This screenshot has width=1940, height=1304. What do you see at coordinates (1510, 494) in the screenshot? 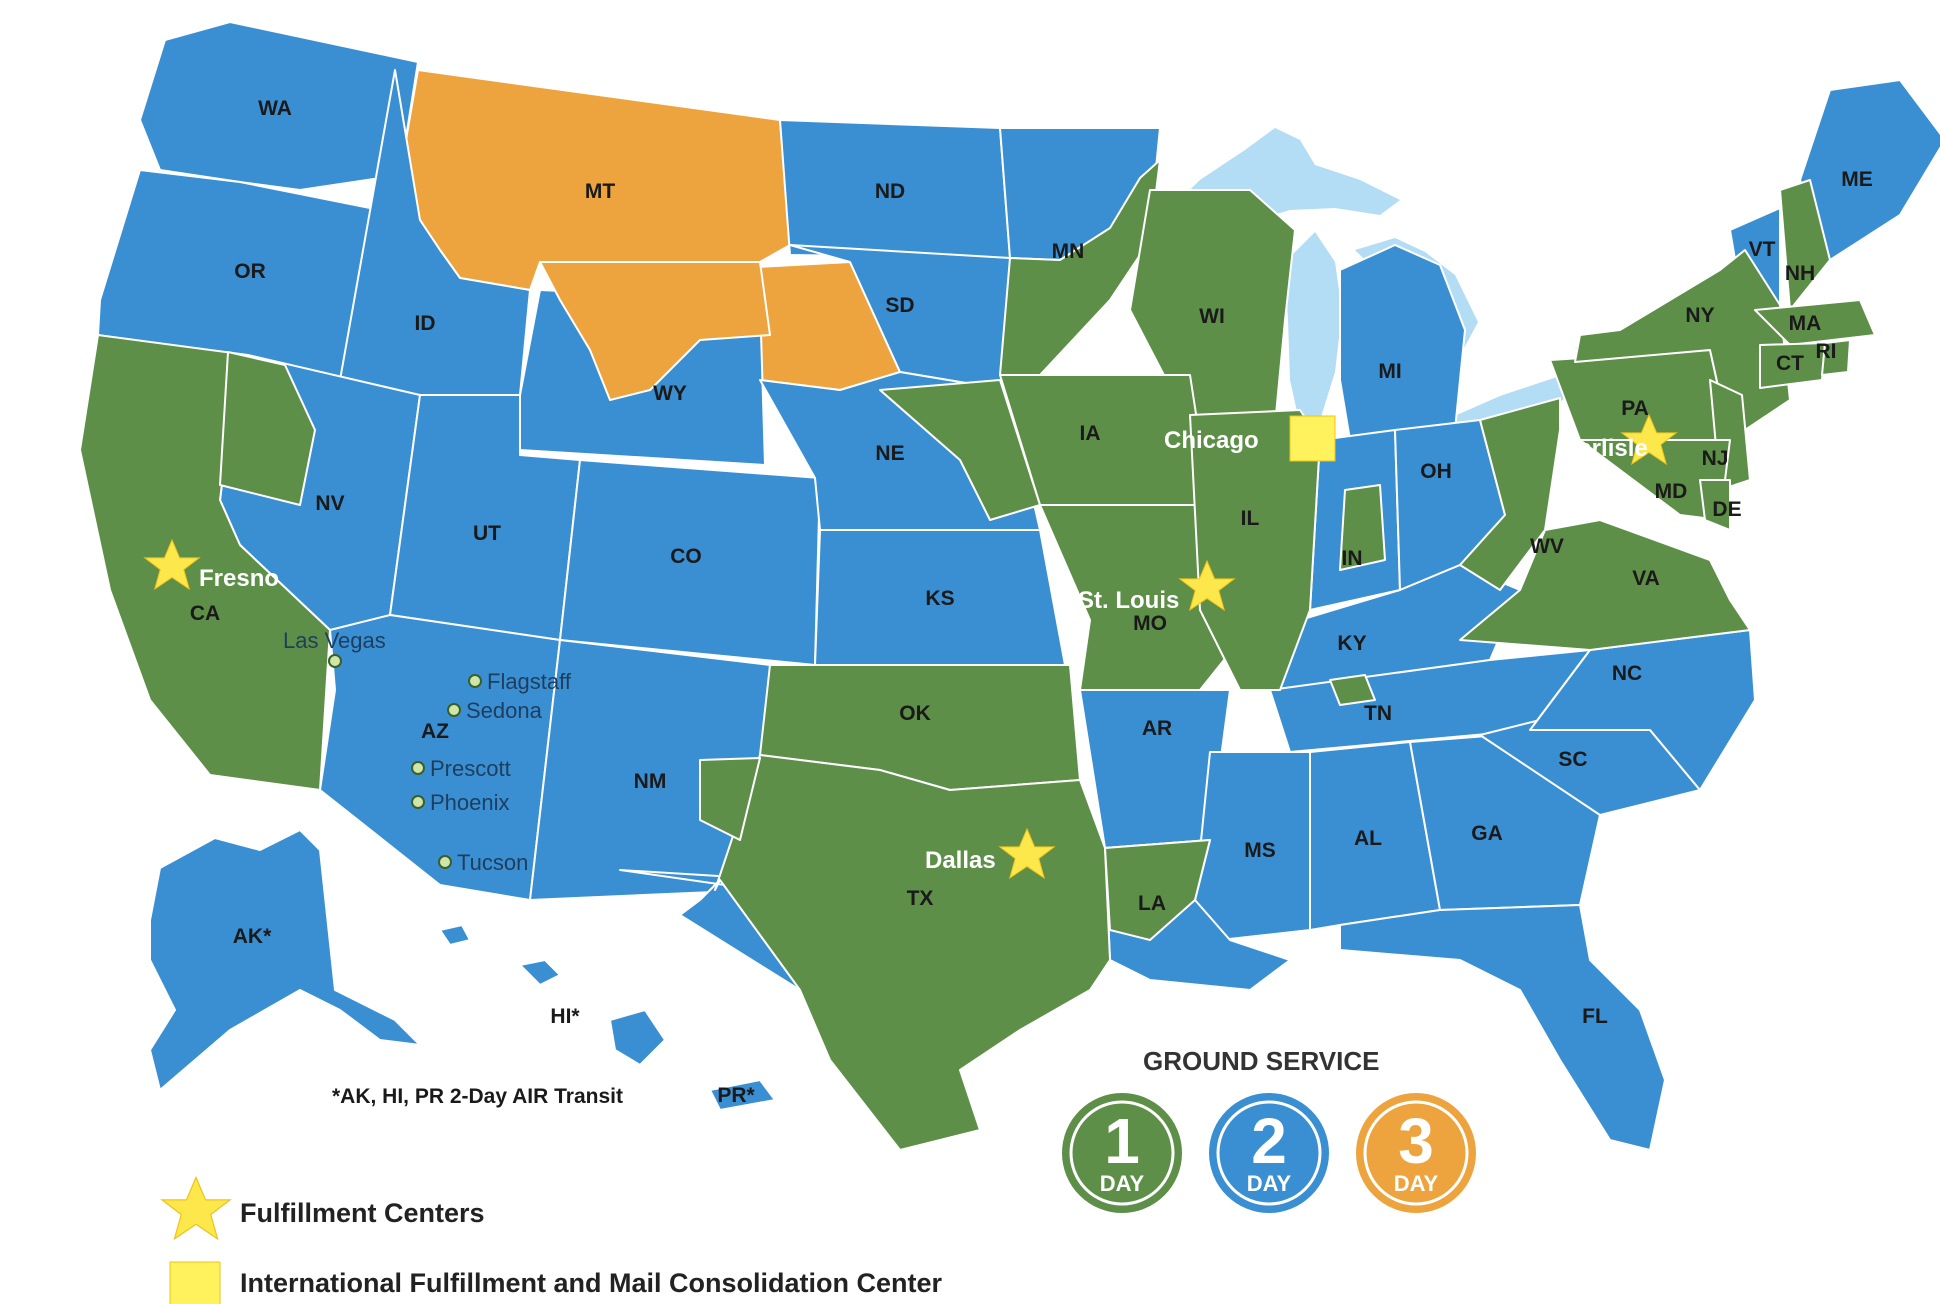
I see `state-WV` at bounding box center [1510, 494].